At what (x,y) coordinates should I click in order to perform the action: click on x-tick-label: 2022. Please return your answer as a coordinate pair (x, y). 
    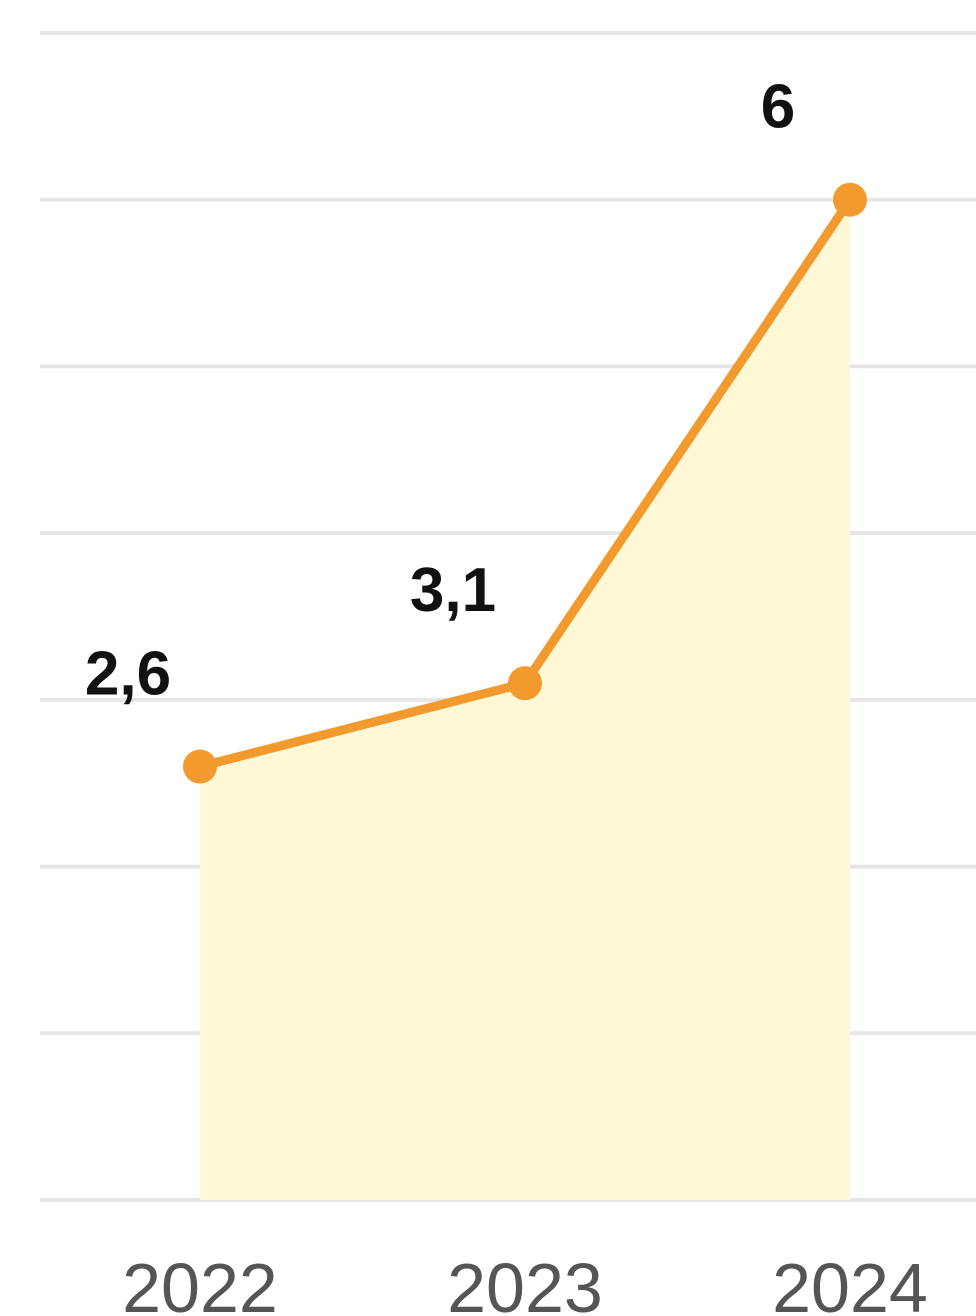
    Looking at the image, I should click on (200, 1282).